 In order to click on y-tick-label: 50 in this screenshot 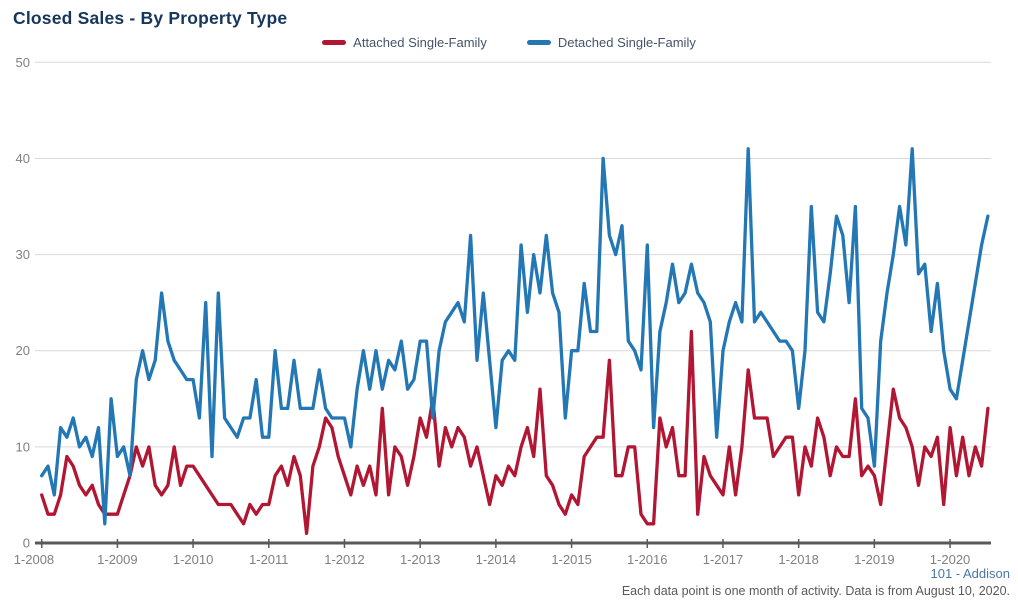, I will do `click(23, 62)`.